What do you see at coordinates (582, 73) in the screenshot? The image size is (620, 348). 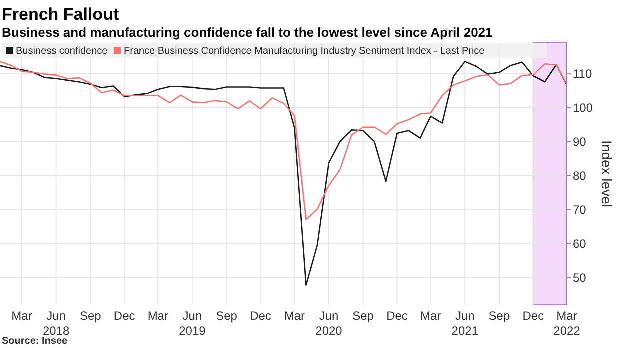 I see `y-tick-label: 110` at bounding box center [582, 73].